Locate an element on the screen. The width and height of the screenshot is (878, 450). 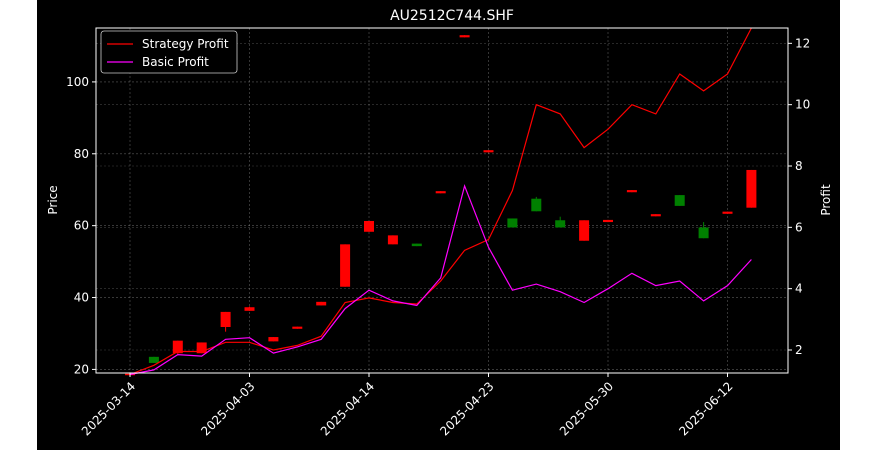
y-axis-label: Price is located at coordinates (53, 199).